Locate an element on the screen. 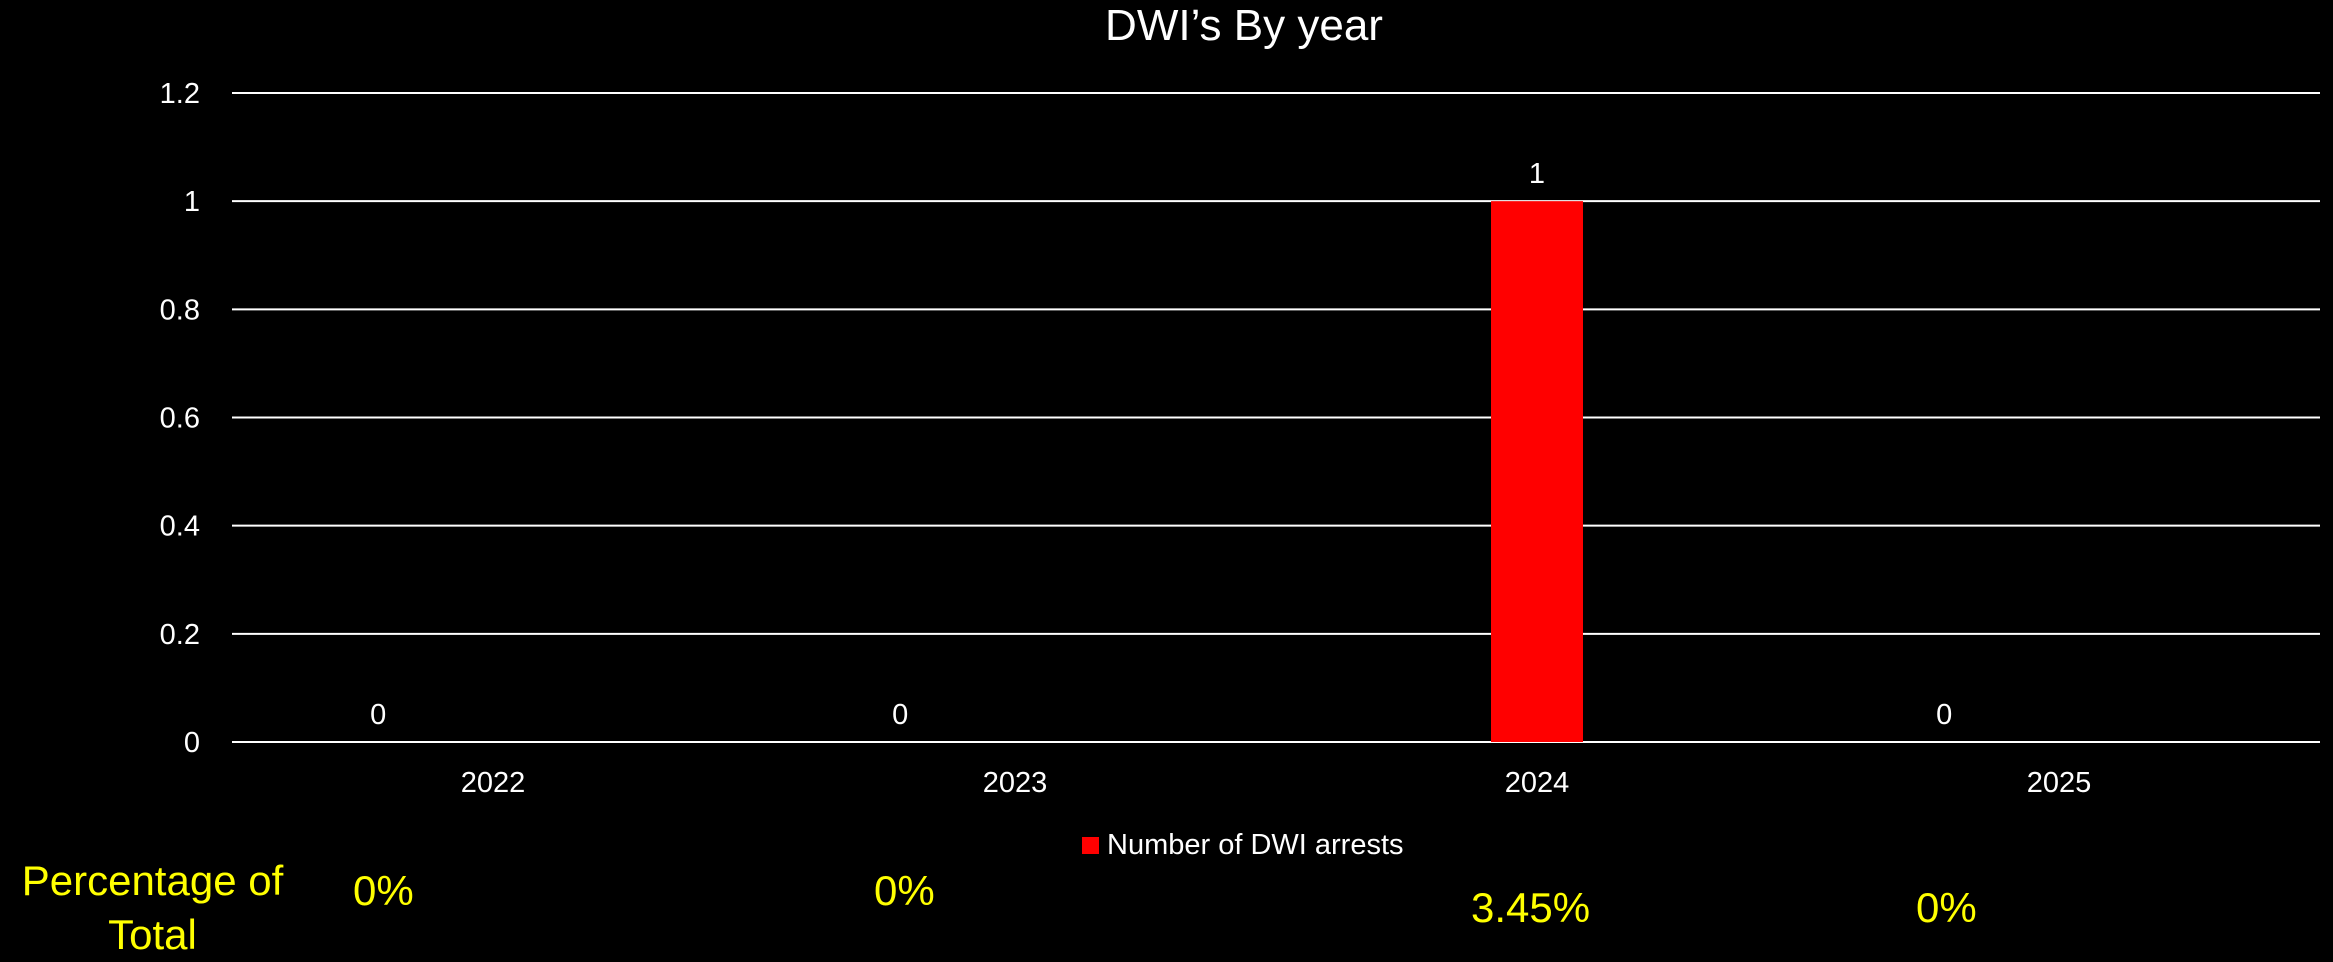 The image size is (2333, 962). y-axis-tick-labels: 0 0.2 0.4 0.6 0.8 1 1.2 is located at coordinates (180, 418).